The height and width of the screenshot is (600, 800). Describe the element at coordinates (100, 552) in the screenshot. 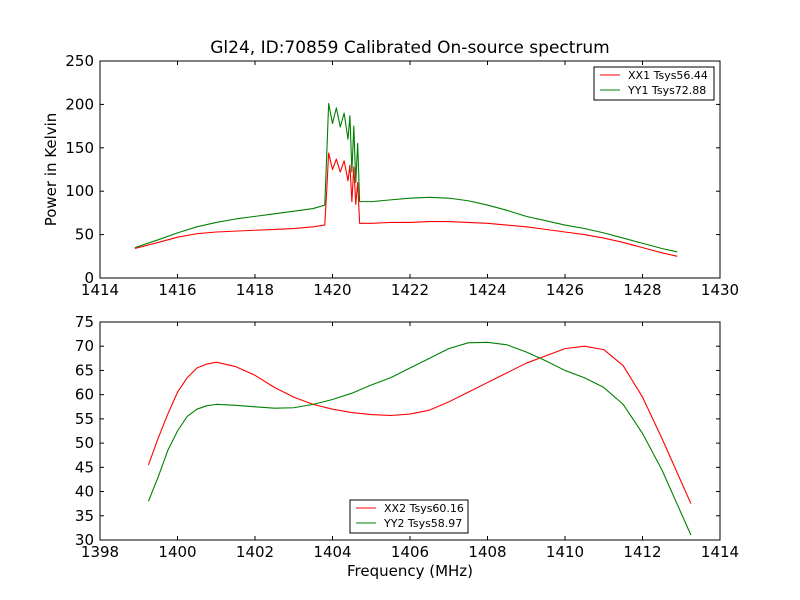

I see `x-tick-label: 1398` at that location.